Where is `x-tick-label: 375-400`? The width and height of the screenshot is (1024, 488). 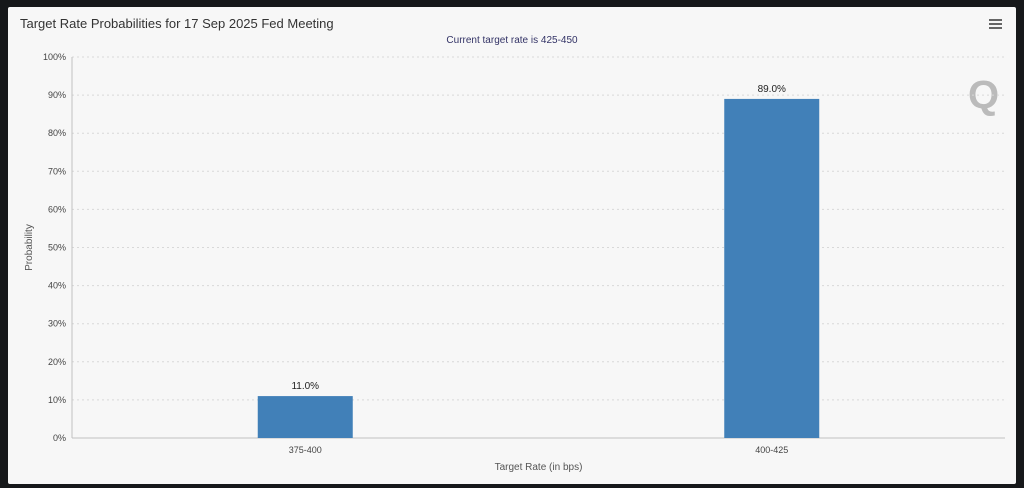
x-tick-label: 375-400 is located at coordinates (305, 450).